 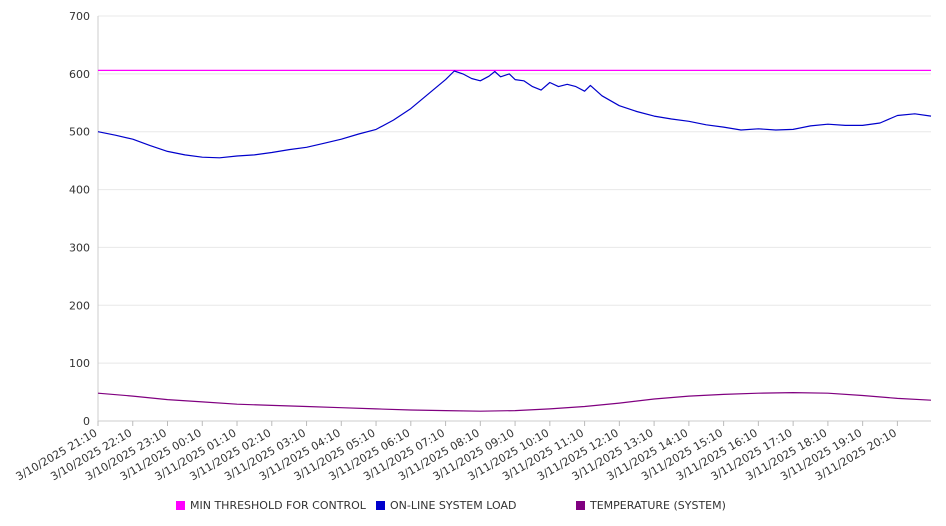 What do you see at coordinates (79, 74) in the screenshot?
I see `y-tick-label: 600` at bounding box center [79, 74].